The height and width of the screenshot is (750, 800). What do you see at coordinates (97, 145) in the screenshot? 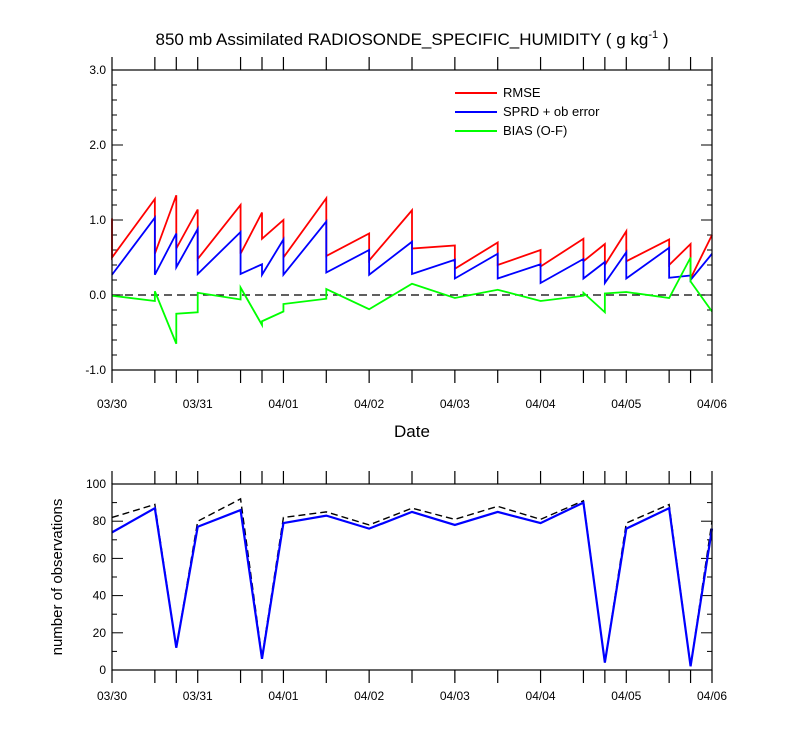
I see `y-tick-label: 2.0` at bounding box center [97, 145].